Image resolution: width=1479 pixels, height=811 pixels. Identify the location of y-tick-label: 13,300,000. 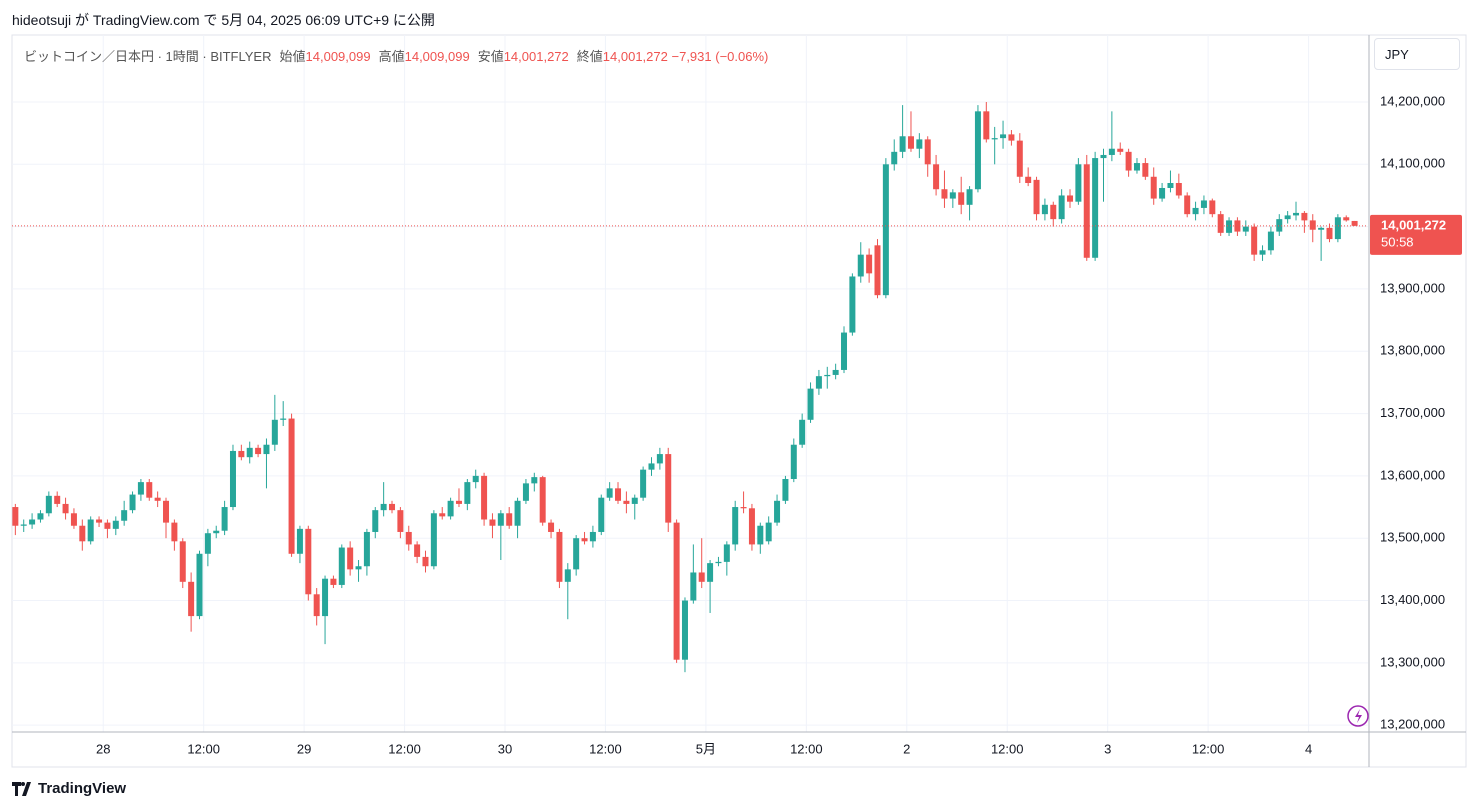
(1412, 661).